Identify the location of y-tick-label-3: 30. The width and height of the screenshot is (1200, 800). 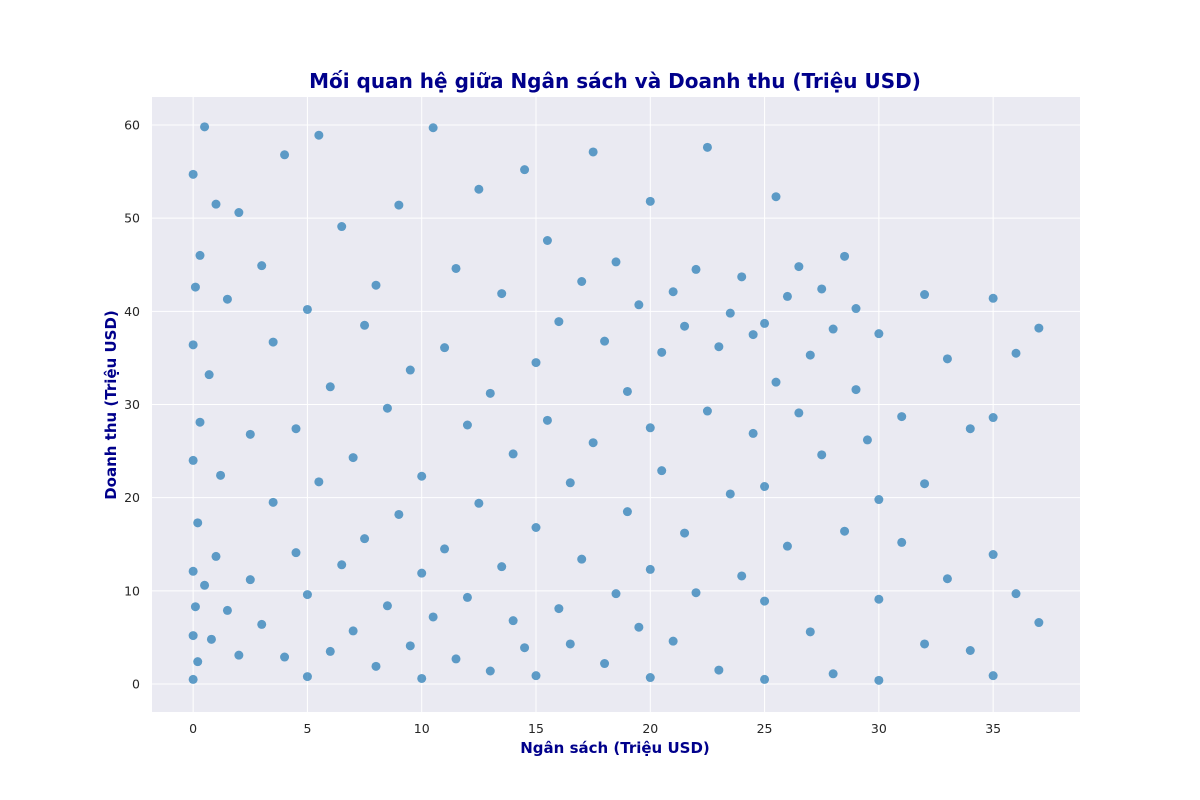
(132, 404).